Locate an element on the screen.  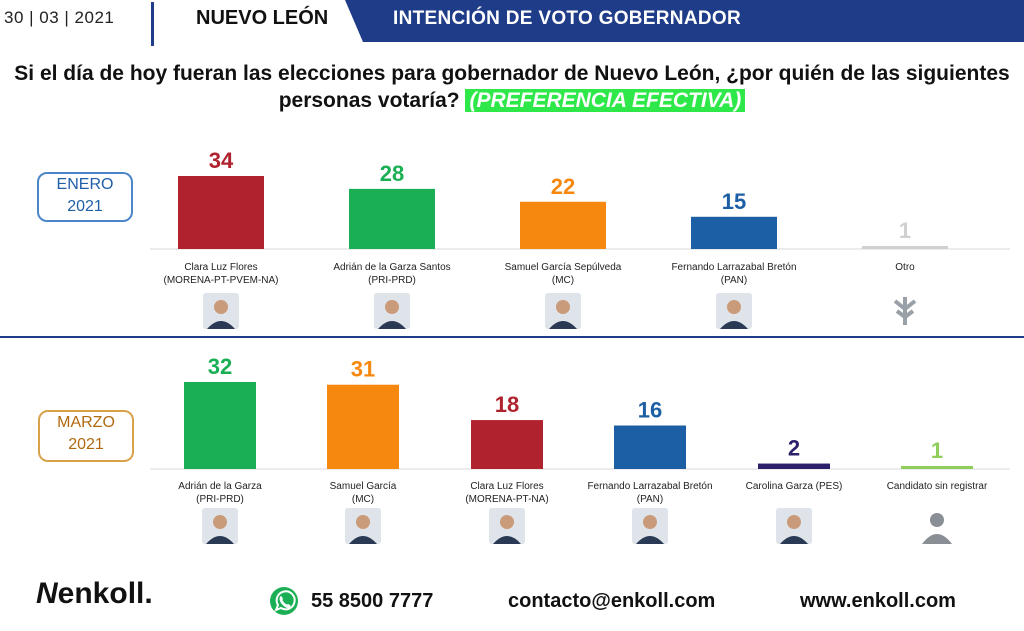
category-label-line: Otro is located at coordinates (905, 267).